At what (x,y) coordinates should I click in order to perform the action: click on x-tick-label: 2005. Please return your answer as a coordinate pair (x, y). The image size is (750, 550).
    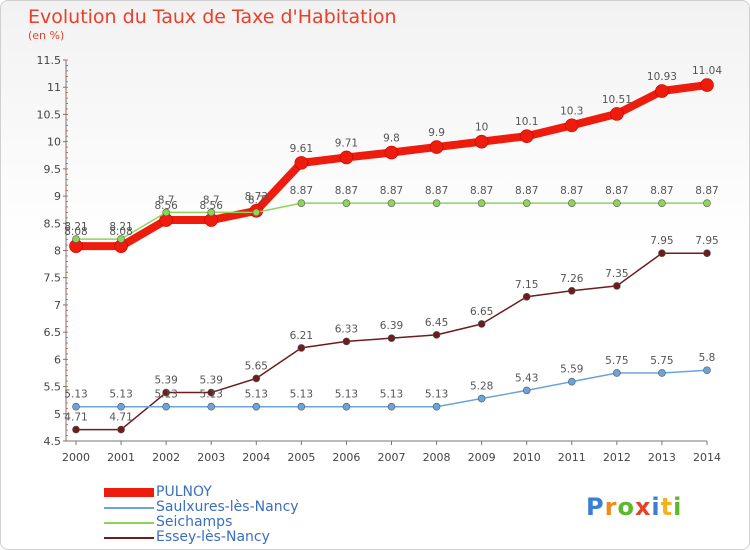
    Looking at the image, I should click on (301, 457).